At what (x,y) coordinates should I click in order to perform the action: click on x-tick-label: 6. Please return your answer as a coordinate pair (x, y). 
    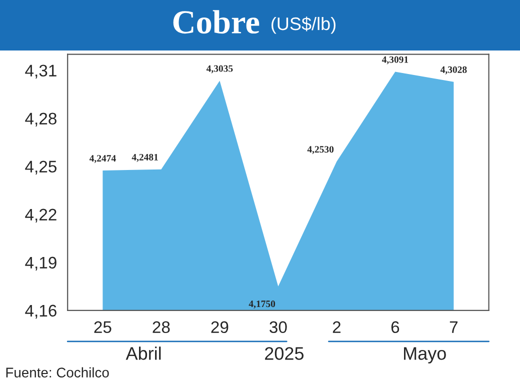
    Looking at the image, I should click on (395, 327).